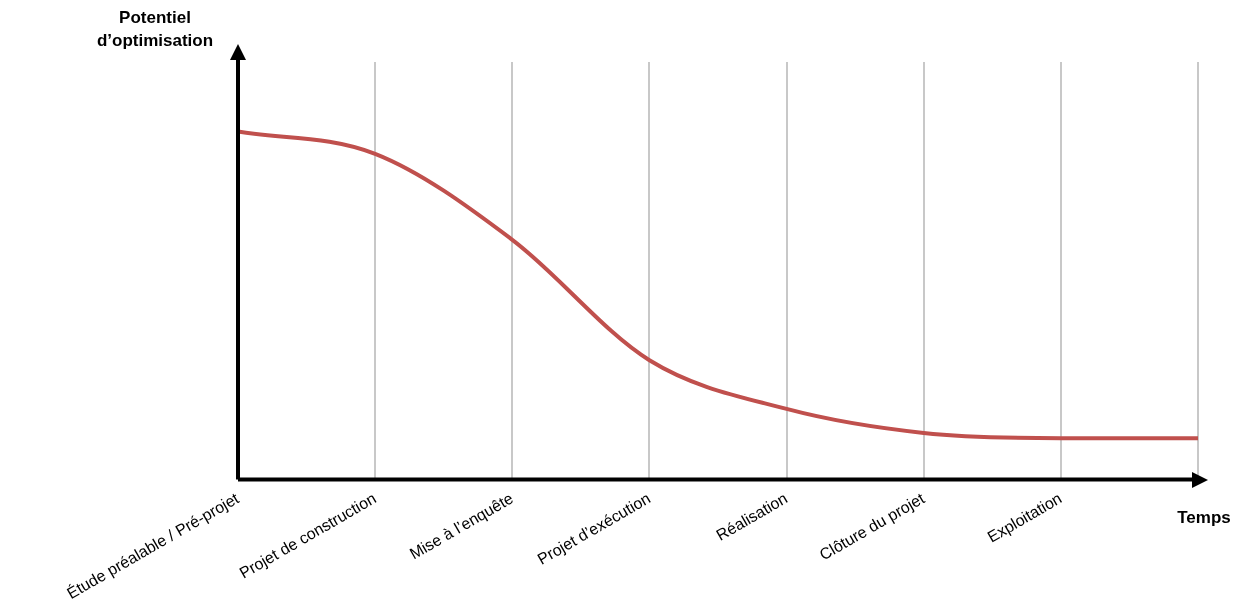 Image resolution: width=1249 pixels, height=614 pixels. Describe the element at coordinates (155, 29) in the screenshot. I see `y-axis-title: Potentiel d’optimisation` at that location.